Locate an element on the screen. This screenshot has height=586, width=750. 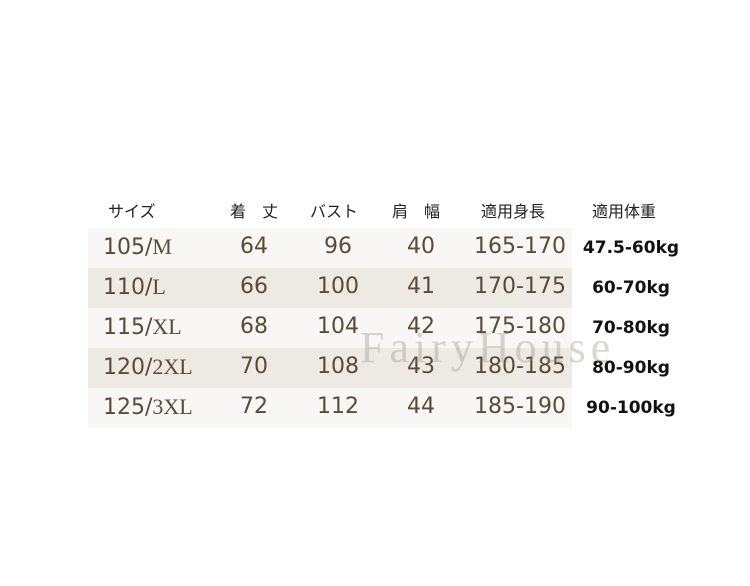
cell-size: 110/L is located at coordinates (134, 287).